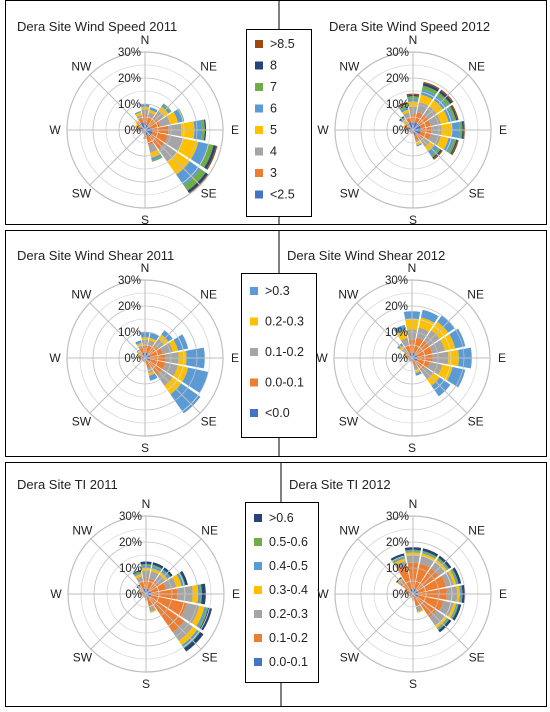 This screenshot has width=550, height=712. Describe the element at coordinates (284, 383) in the screenshot. I see `legend-label: 0.0-0.1` at that location.